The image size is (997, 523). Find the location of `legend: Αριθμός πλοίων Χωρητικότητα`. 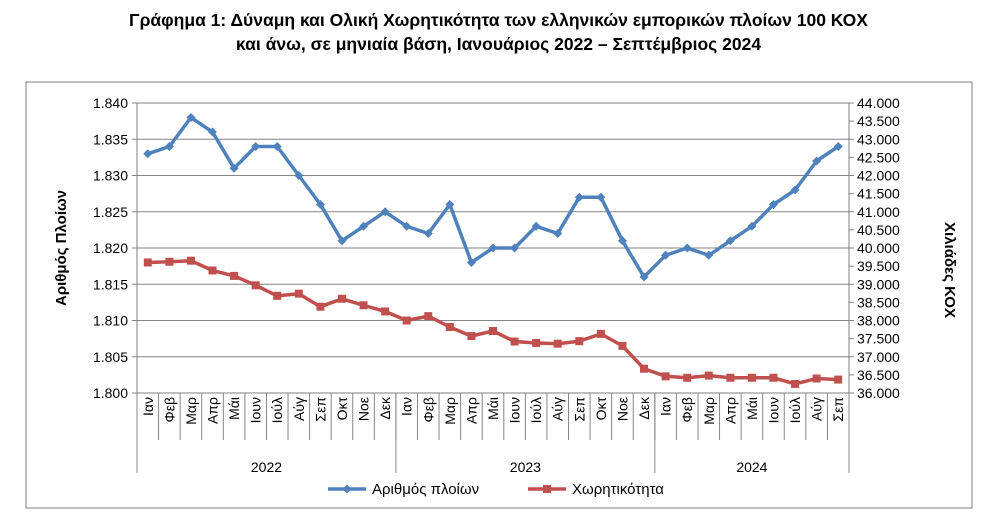

legend: Αριθμός πλοίων Χωρητικότητα is located at coordinates (496, 489).